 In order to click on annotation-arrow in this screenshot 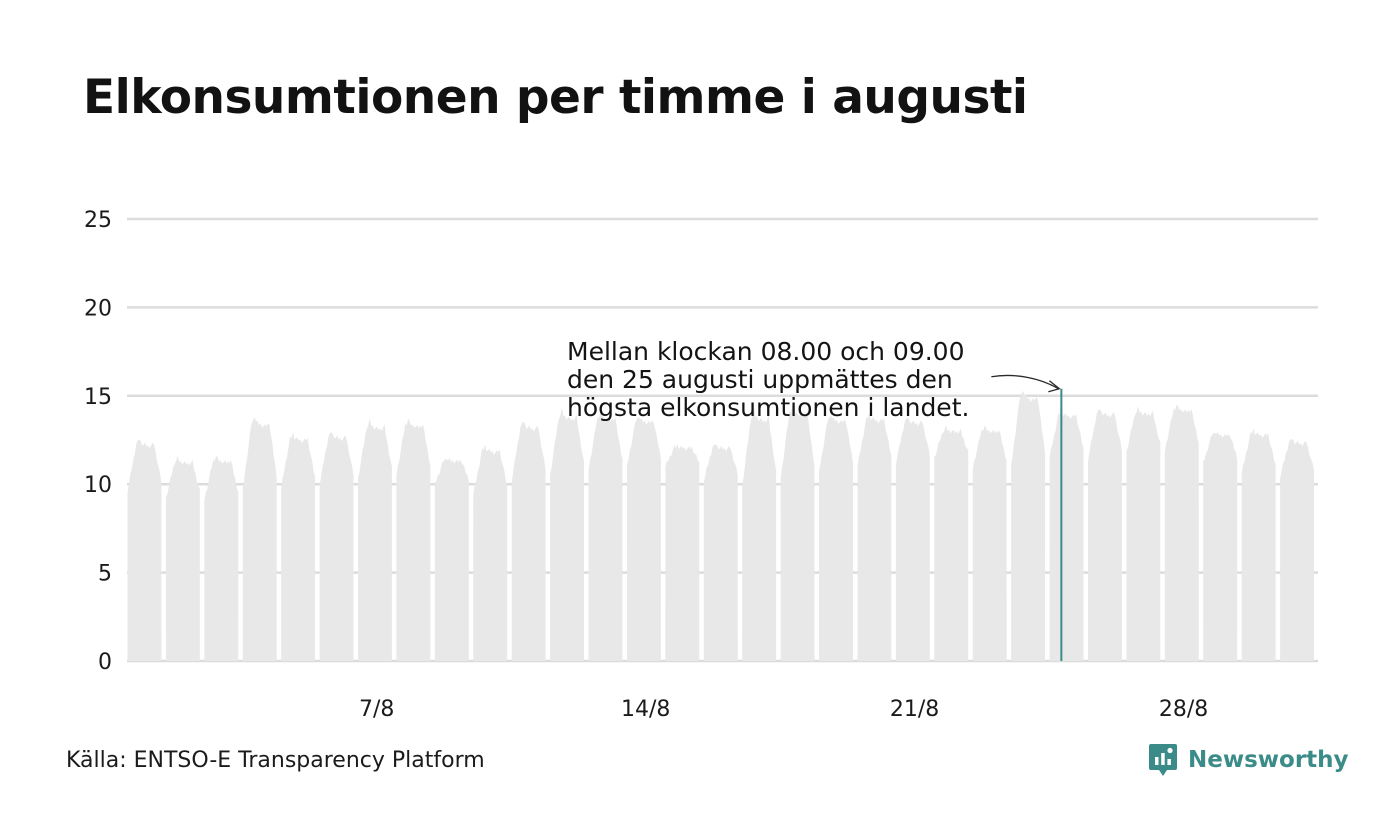, I will do `click(1025, 382)`.